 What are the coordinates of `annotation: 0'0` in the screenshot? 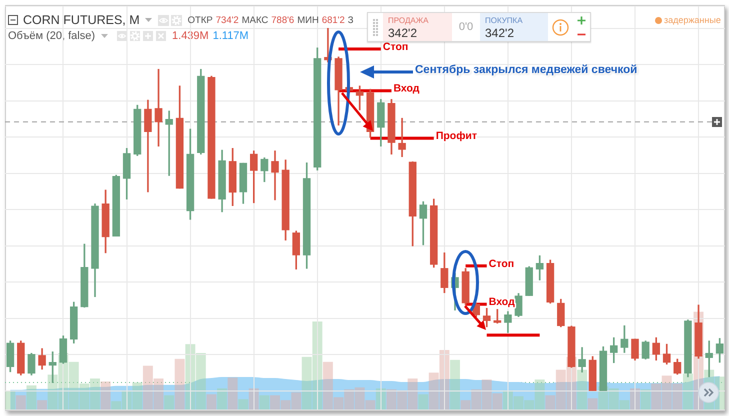 It's located at (466, 27).